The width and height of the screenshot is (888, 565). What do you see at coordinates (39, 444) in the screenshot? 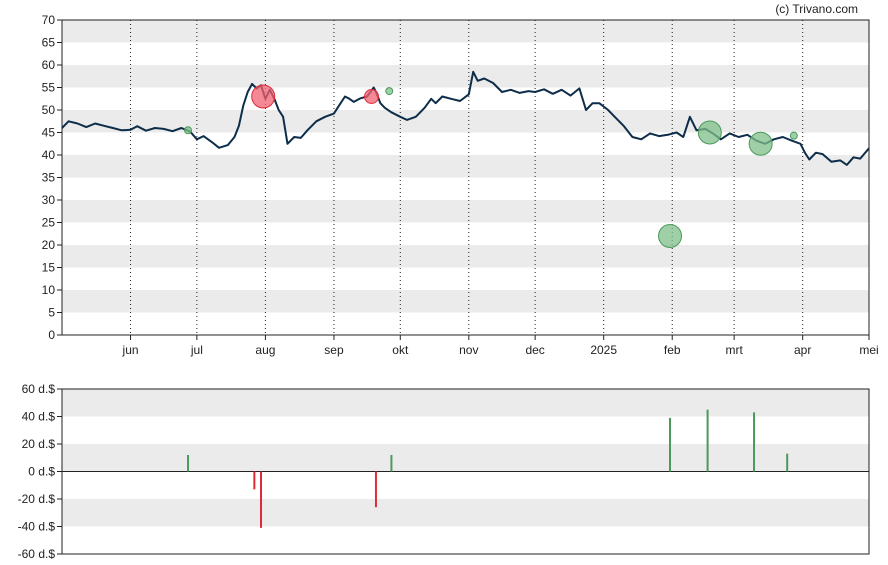
I see `y-tick-label: 20 d.$` at bounding box center [39, 444].